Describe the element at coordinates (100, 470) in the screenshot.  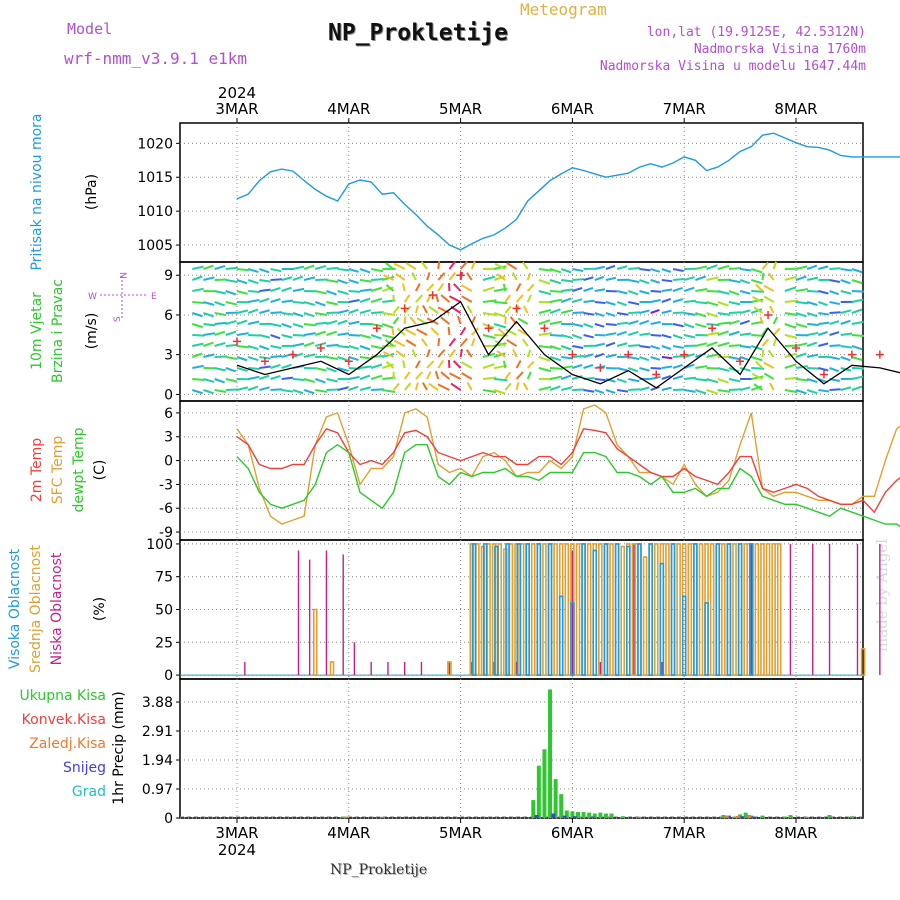
I see `temp-unit-label: (C)` at that location.